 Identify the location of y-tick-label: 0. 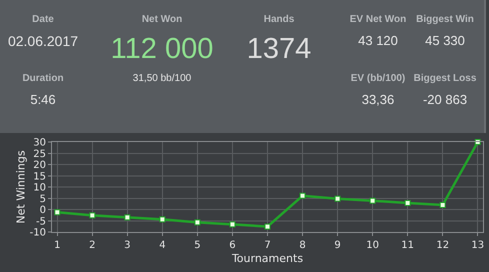
(43, 210).